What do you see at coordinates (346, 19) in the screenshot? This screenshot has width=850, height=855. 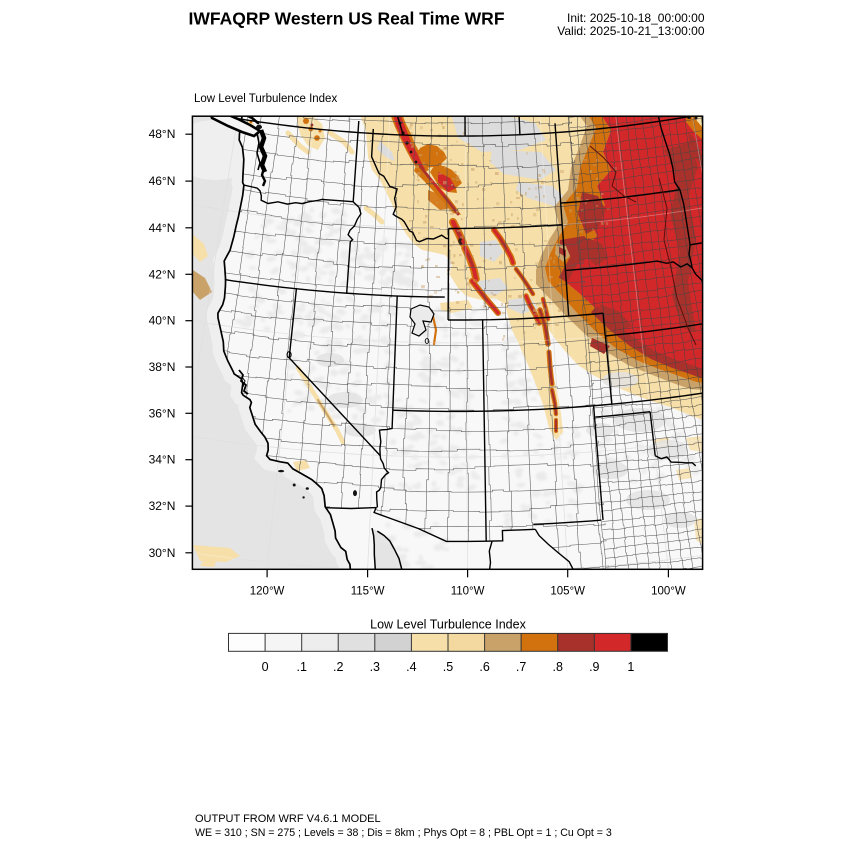 I see `svg-text:IWFAQRP Western US Real Time W: IWFAQRP Western US Real Time WRF` at bounding box center [346, 19].